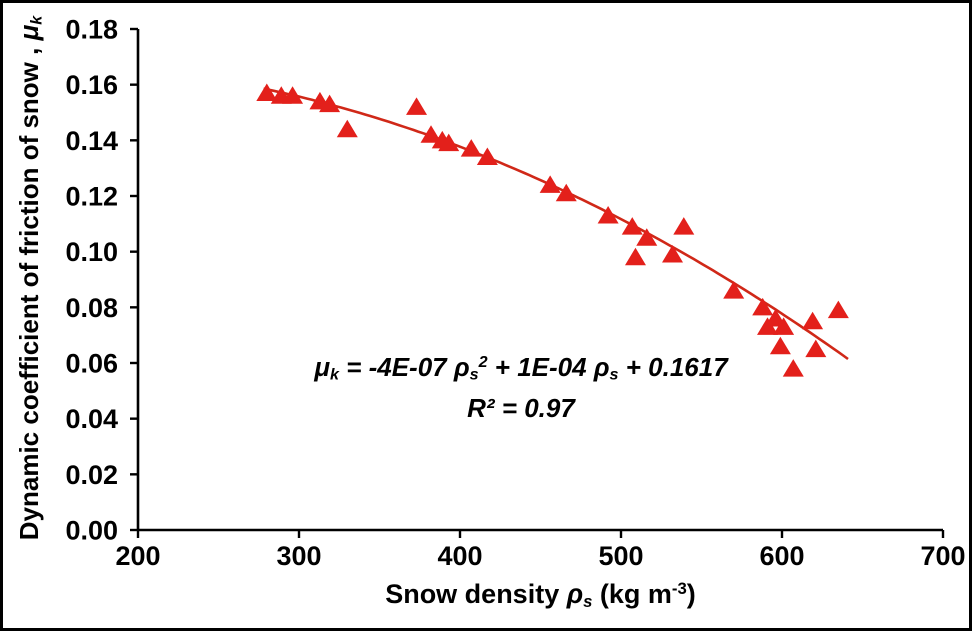 The width and height of the screenshot is (975, 638). What do you see at coordinates (322, 366) in the screenshot?
I see `equation-mu: μ` at bounding box center [322, 366].